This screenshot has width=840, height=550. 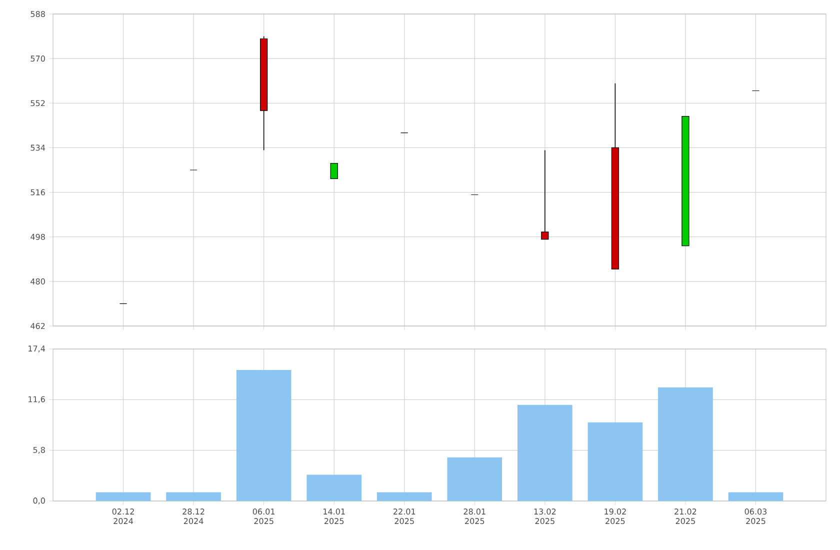 I want to click on x-tick-label: 21.02 2025, so click(x=685, y=516).